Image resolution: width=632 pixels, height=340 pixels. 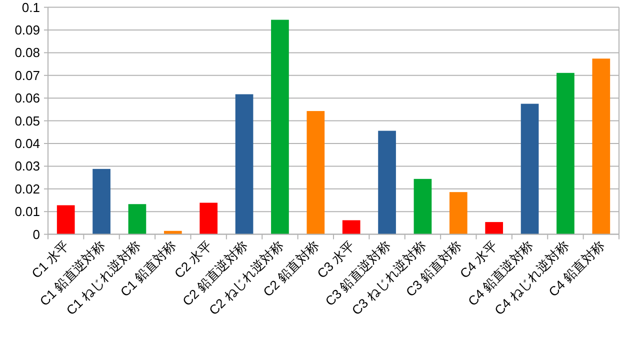 What do you see at coordinates (27, 75) in the screenshot?
I see `y-tick-label: 0.07` at bounding box center [27, 75].